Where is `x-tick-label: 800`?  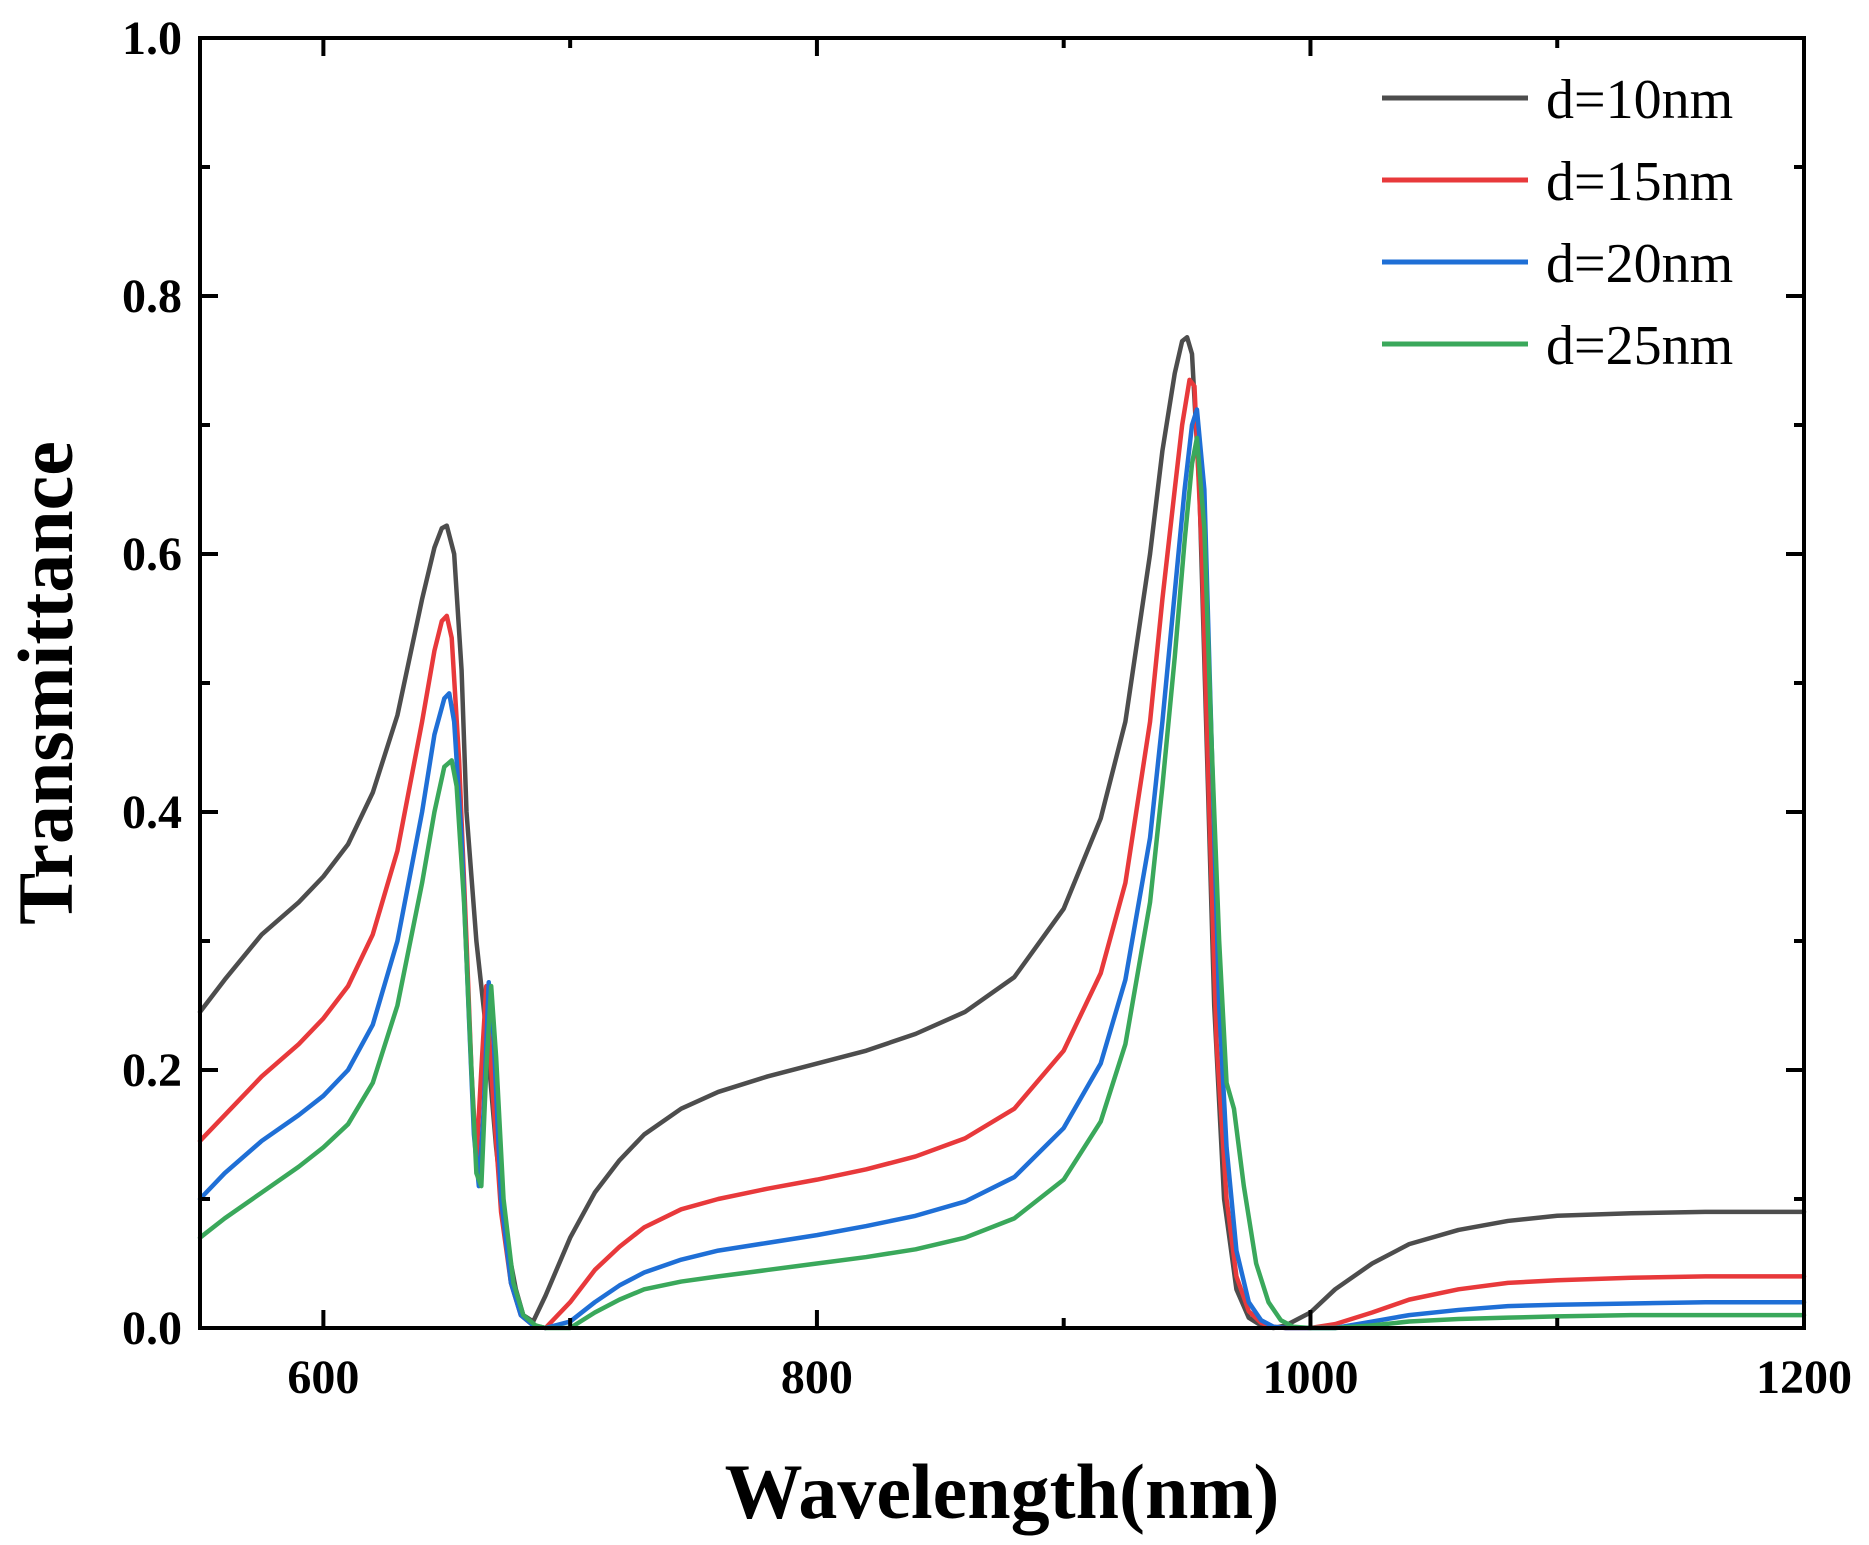
x-tick-label: 800 is located at coordinates (817, 1377).